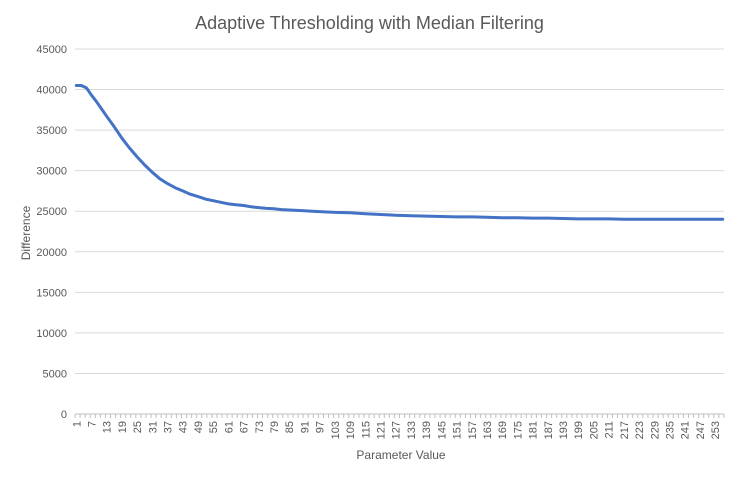  I want to click on x-tick-label: 151, so click(458, 430).